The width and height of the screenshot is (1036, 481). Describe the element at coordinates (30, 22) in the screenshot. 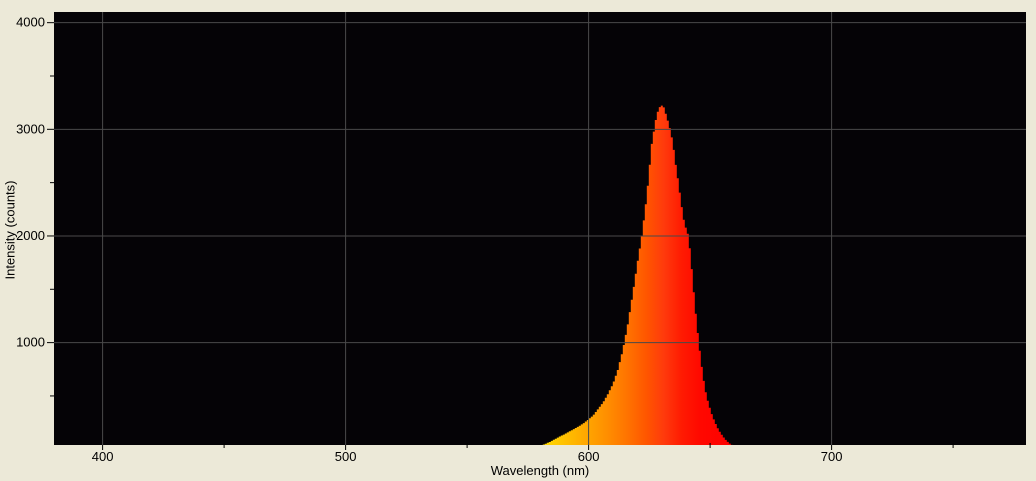

I see `y-tick-label: 4000` at that location.